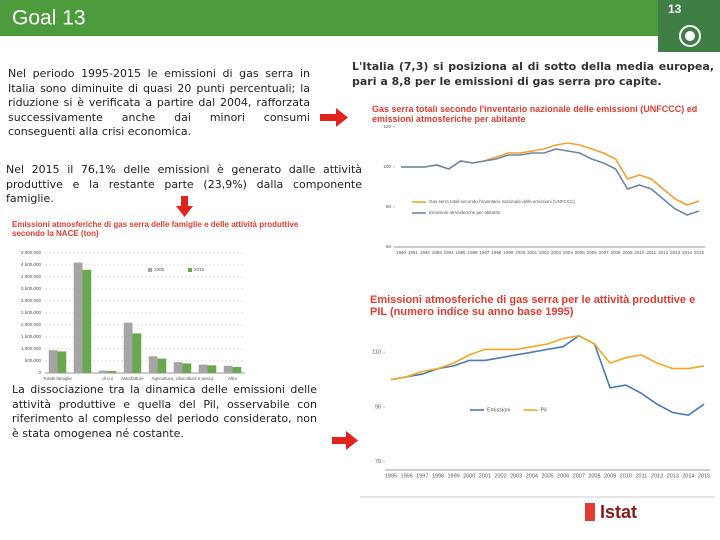 This screenshot has height=540, width=720. What do you see at coordinates (544, 252) in the screenshot?
I see `x-tick-label: 2002` at bounding box center [544, 252].